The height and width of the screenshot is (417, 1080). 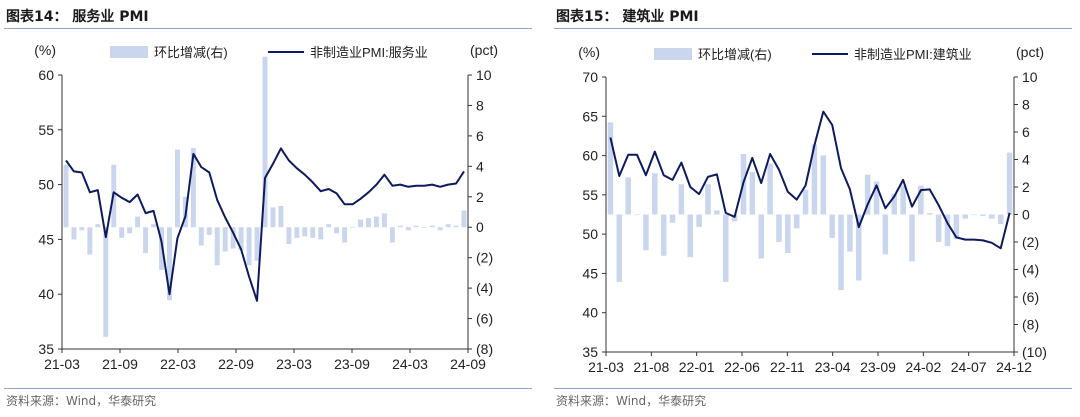 What do you see at coordinates (45, 50) in the screenshot?
I see `left-unit-label: (%)` at bounding box center [45, 50].